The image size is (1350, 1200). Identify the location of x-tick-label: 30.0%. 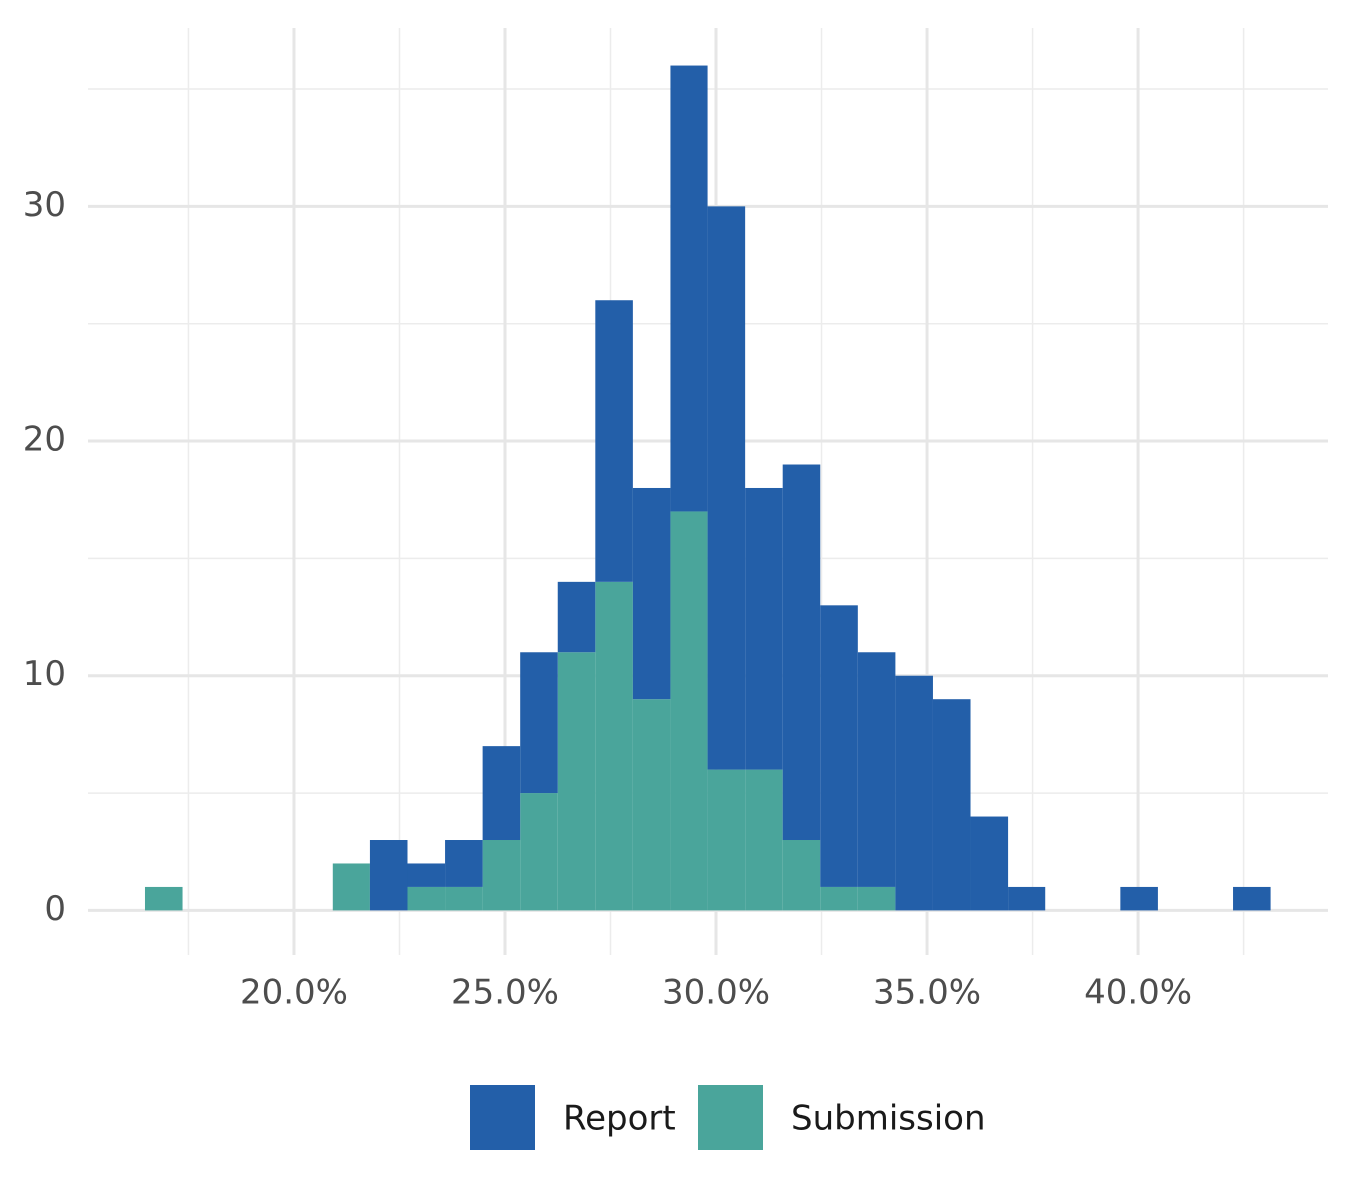
(716, 993).